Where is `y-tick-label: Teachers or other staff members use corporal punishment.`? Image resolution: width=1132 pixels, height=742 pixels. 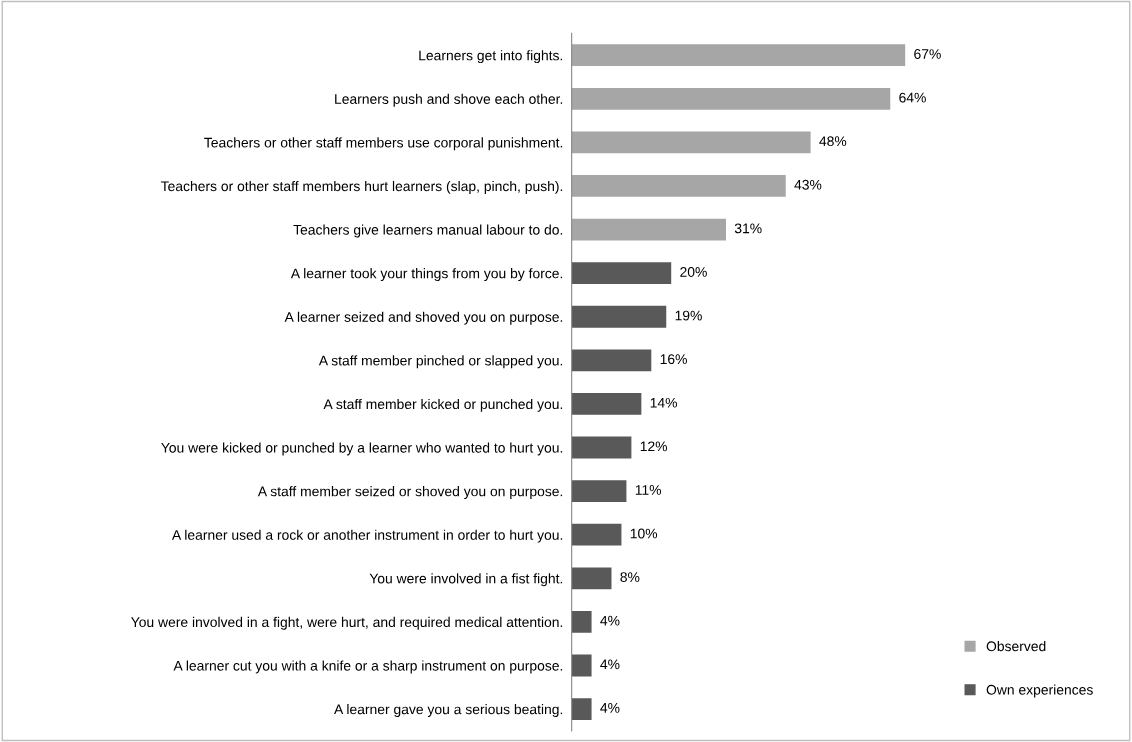
y-tick-label: Teachers or other staff members use corporal punishment. is located at coordinates (383, 144).